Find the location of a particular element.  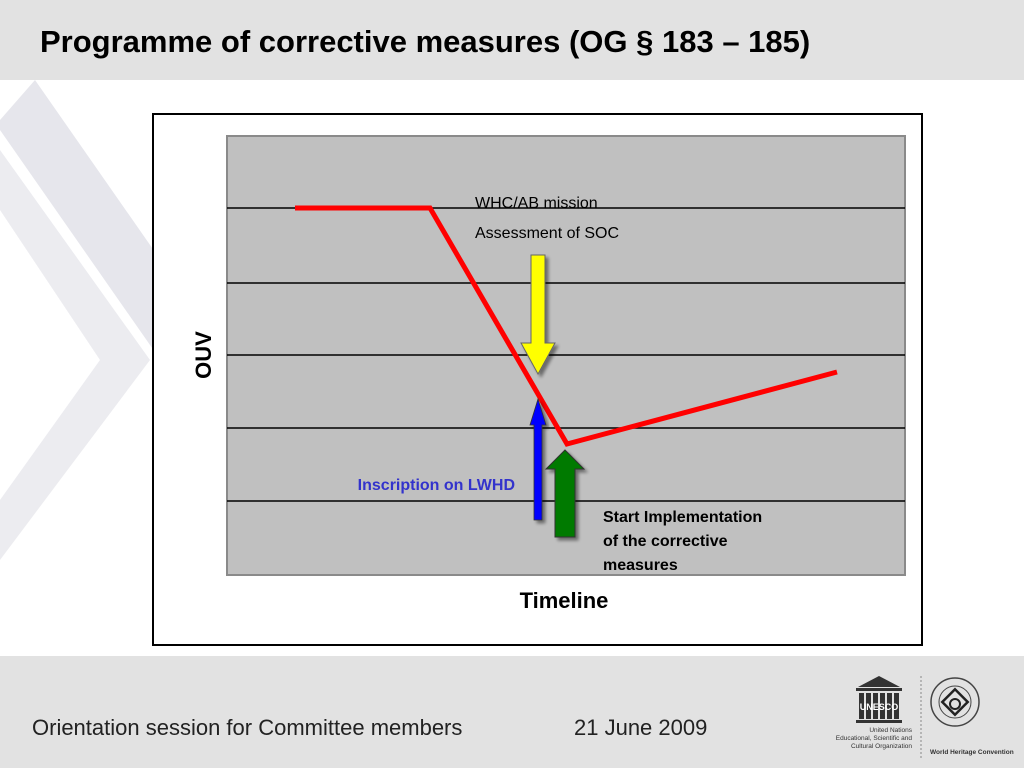

unesco-caption-line3: Cultural Organization is located at coordinates (881, 746).